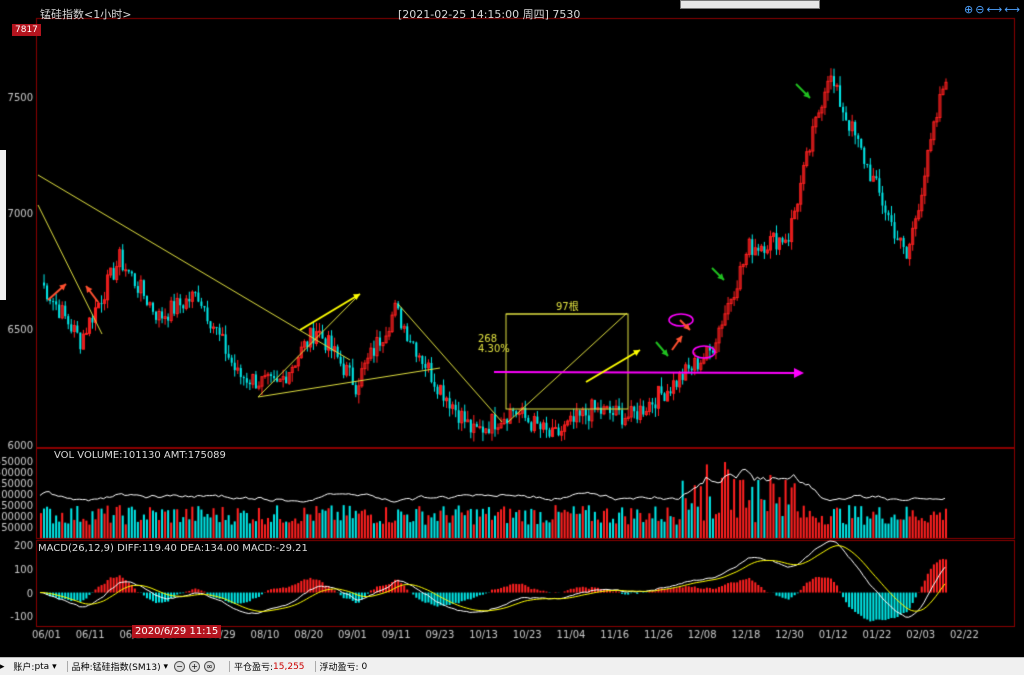  I want to click on account-select: pta, so click(42, 666).